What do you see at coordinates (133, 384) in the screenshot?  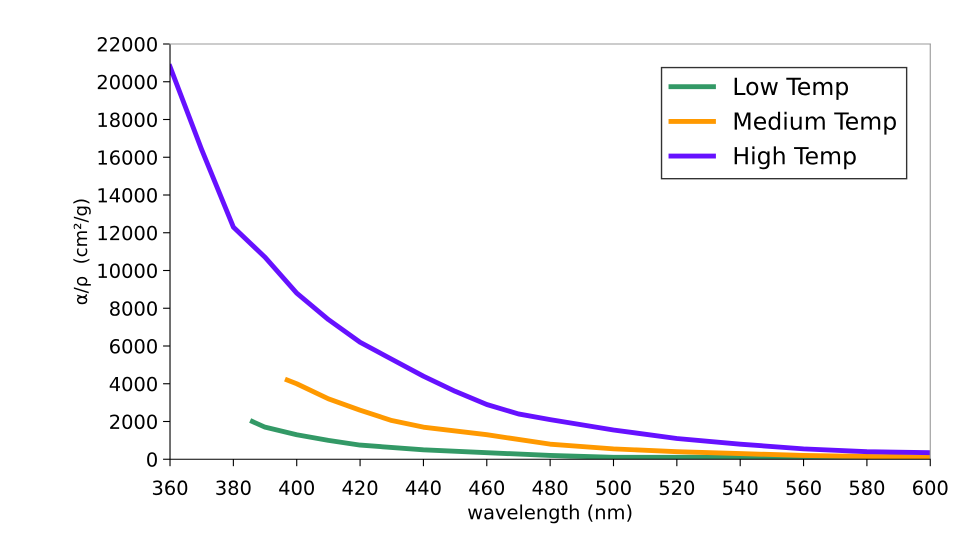 I see `y-tick-label: 4000` at bounding box center [133, 384].